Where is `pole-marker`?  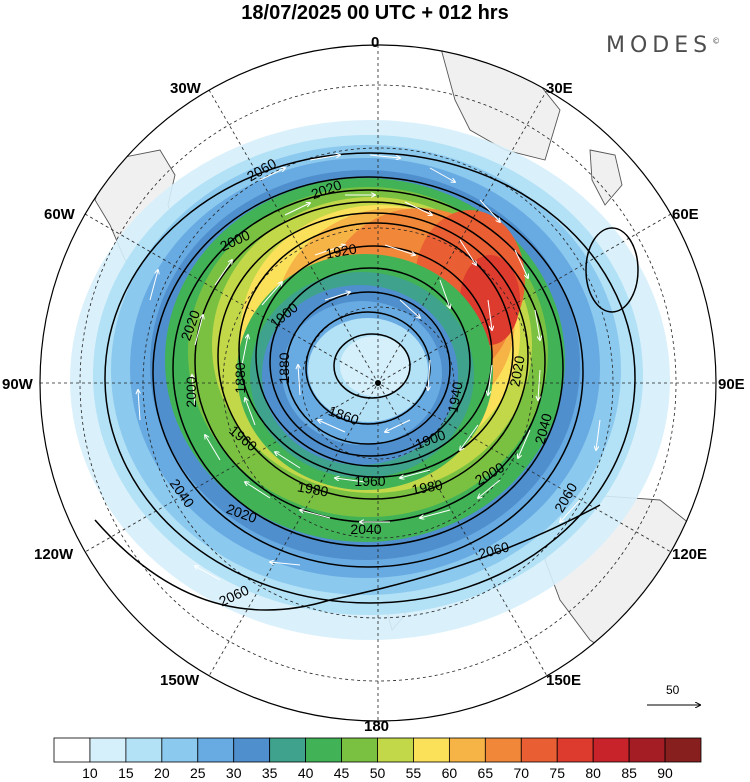 pole-marker is located at coordinates (378, 383).